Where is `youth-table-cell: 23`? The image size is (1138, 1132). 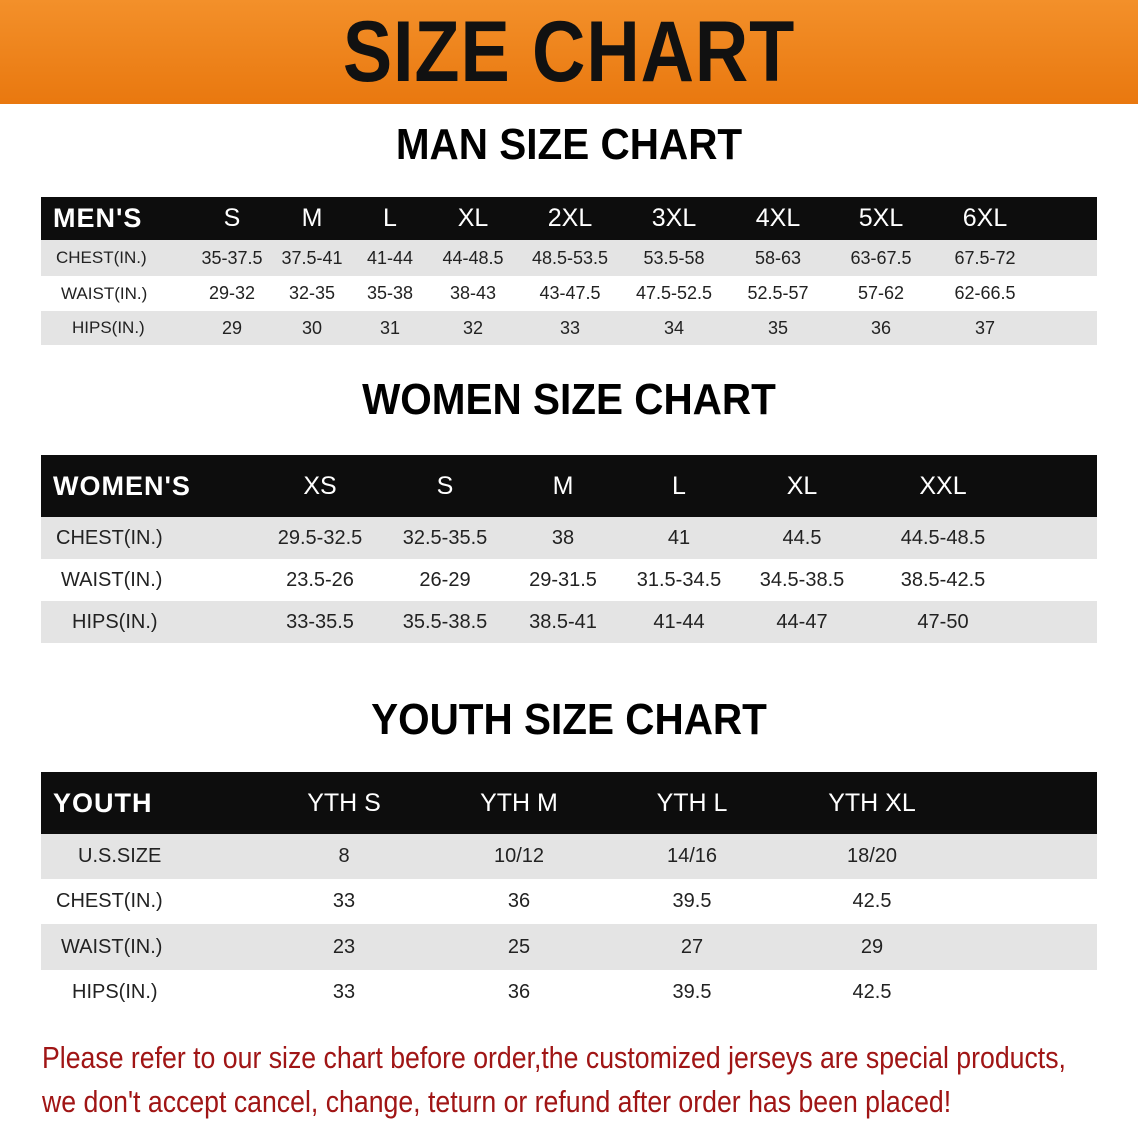
youth-table-cell: 23 is located at coordinates (344, 946).